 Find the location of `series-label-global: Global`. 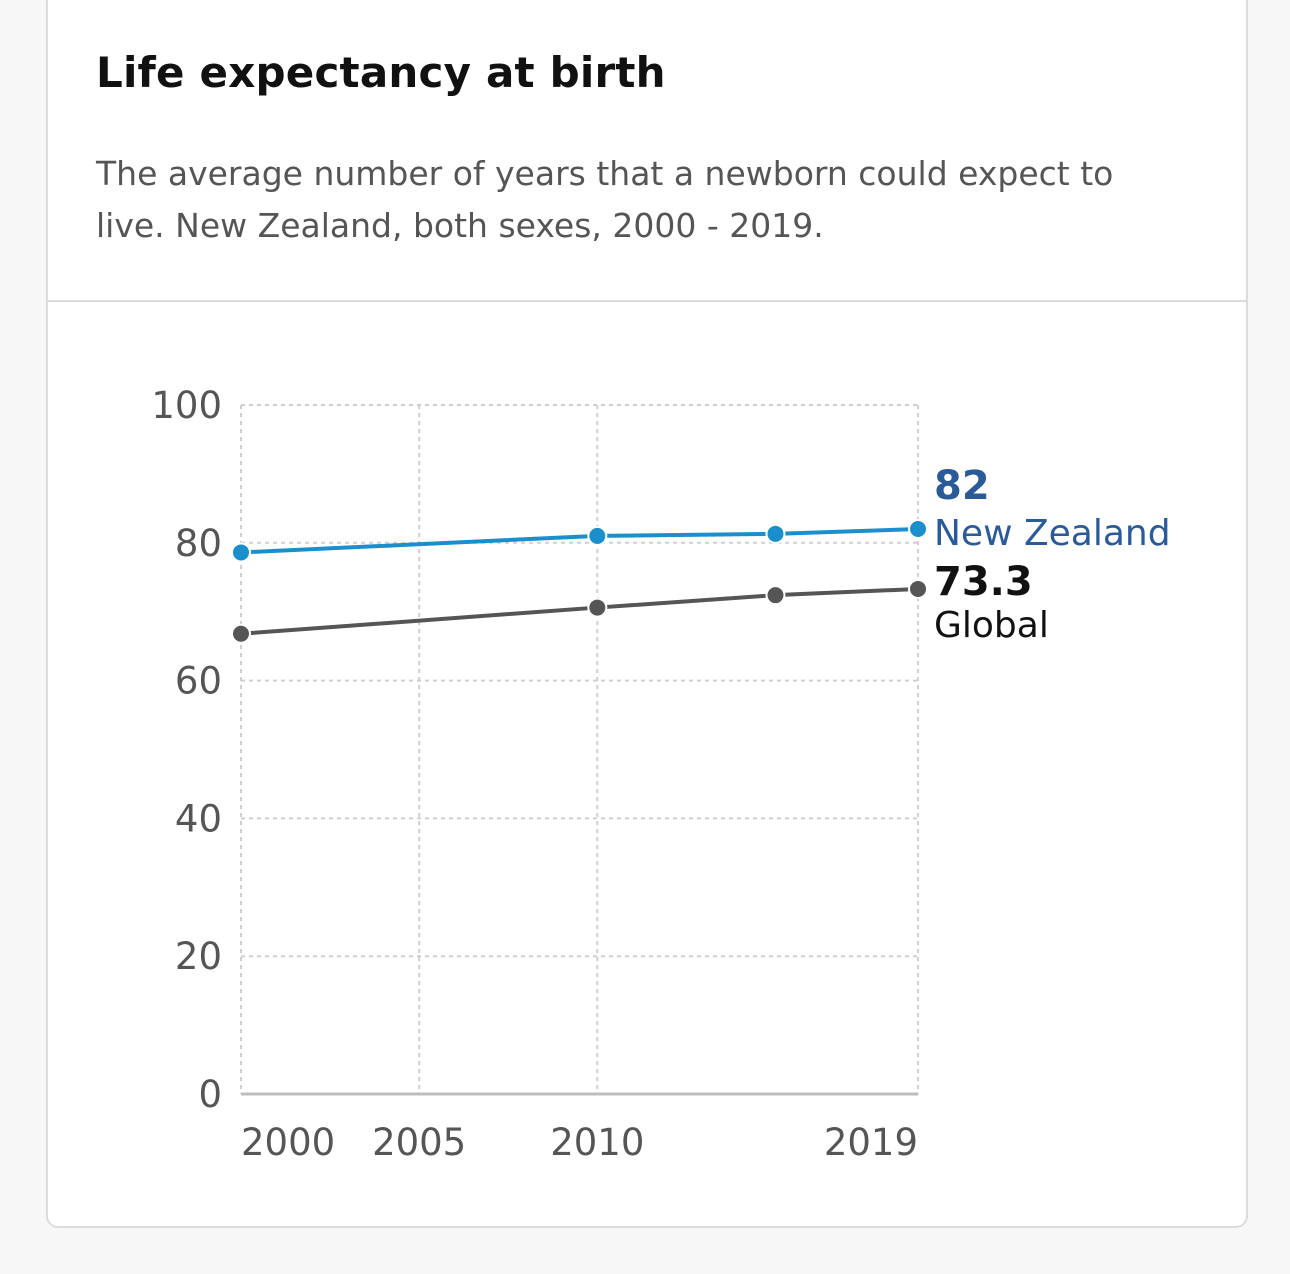

series-label-global: Global is located at coordinates (991, 625).